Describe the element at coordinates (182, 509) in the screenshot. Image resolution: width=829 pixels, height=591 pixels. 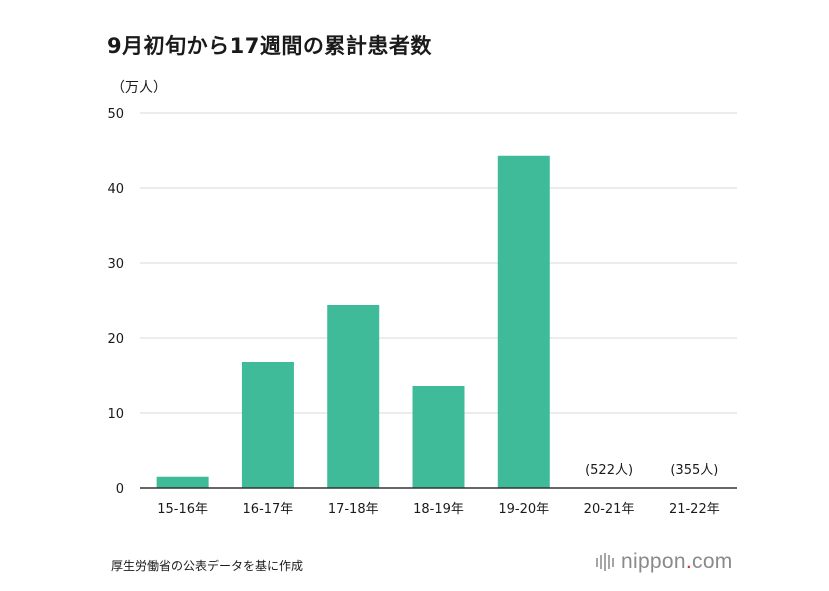
I see `x-tick-label: 15-16年` at that location.